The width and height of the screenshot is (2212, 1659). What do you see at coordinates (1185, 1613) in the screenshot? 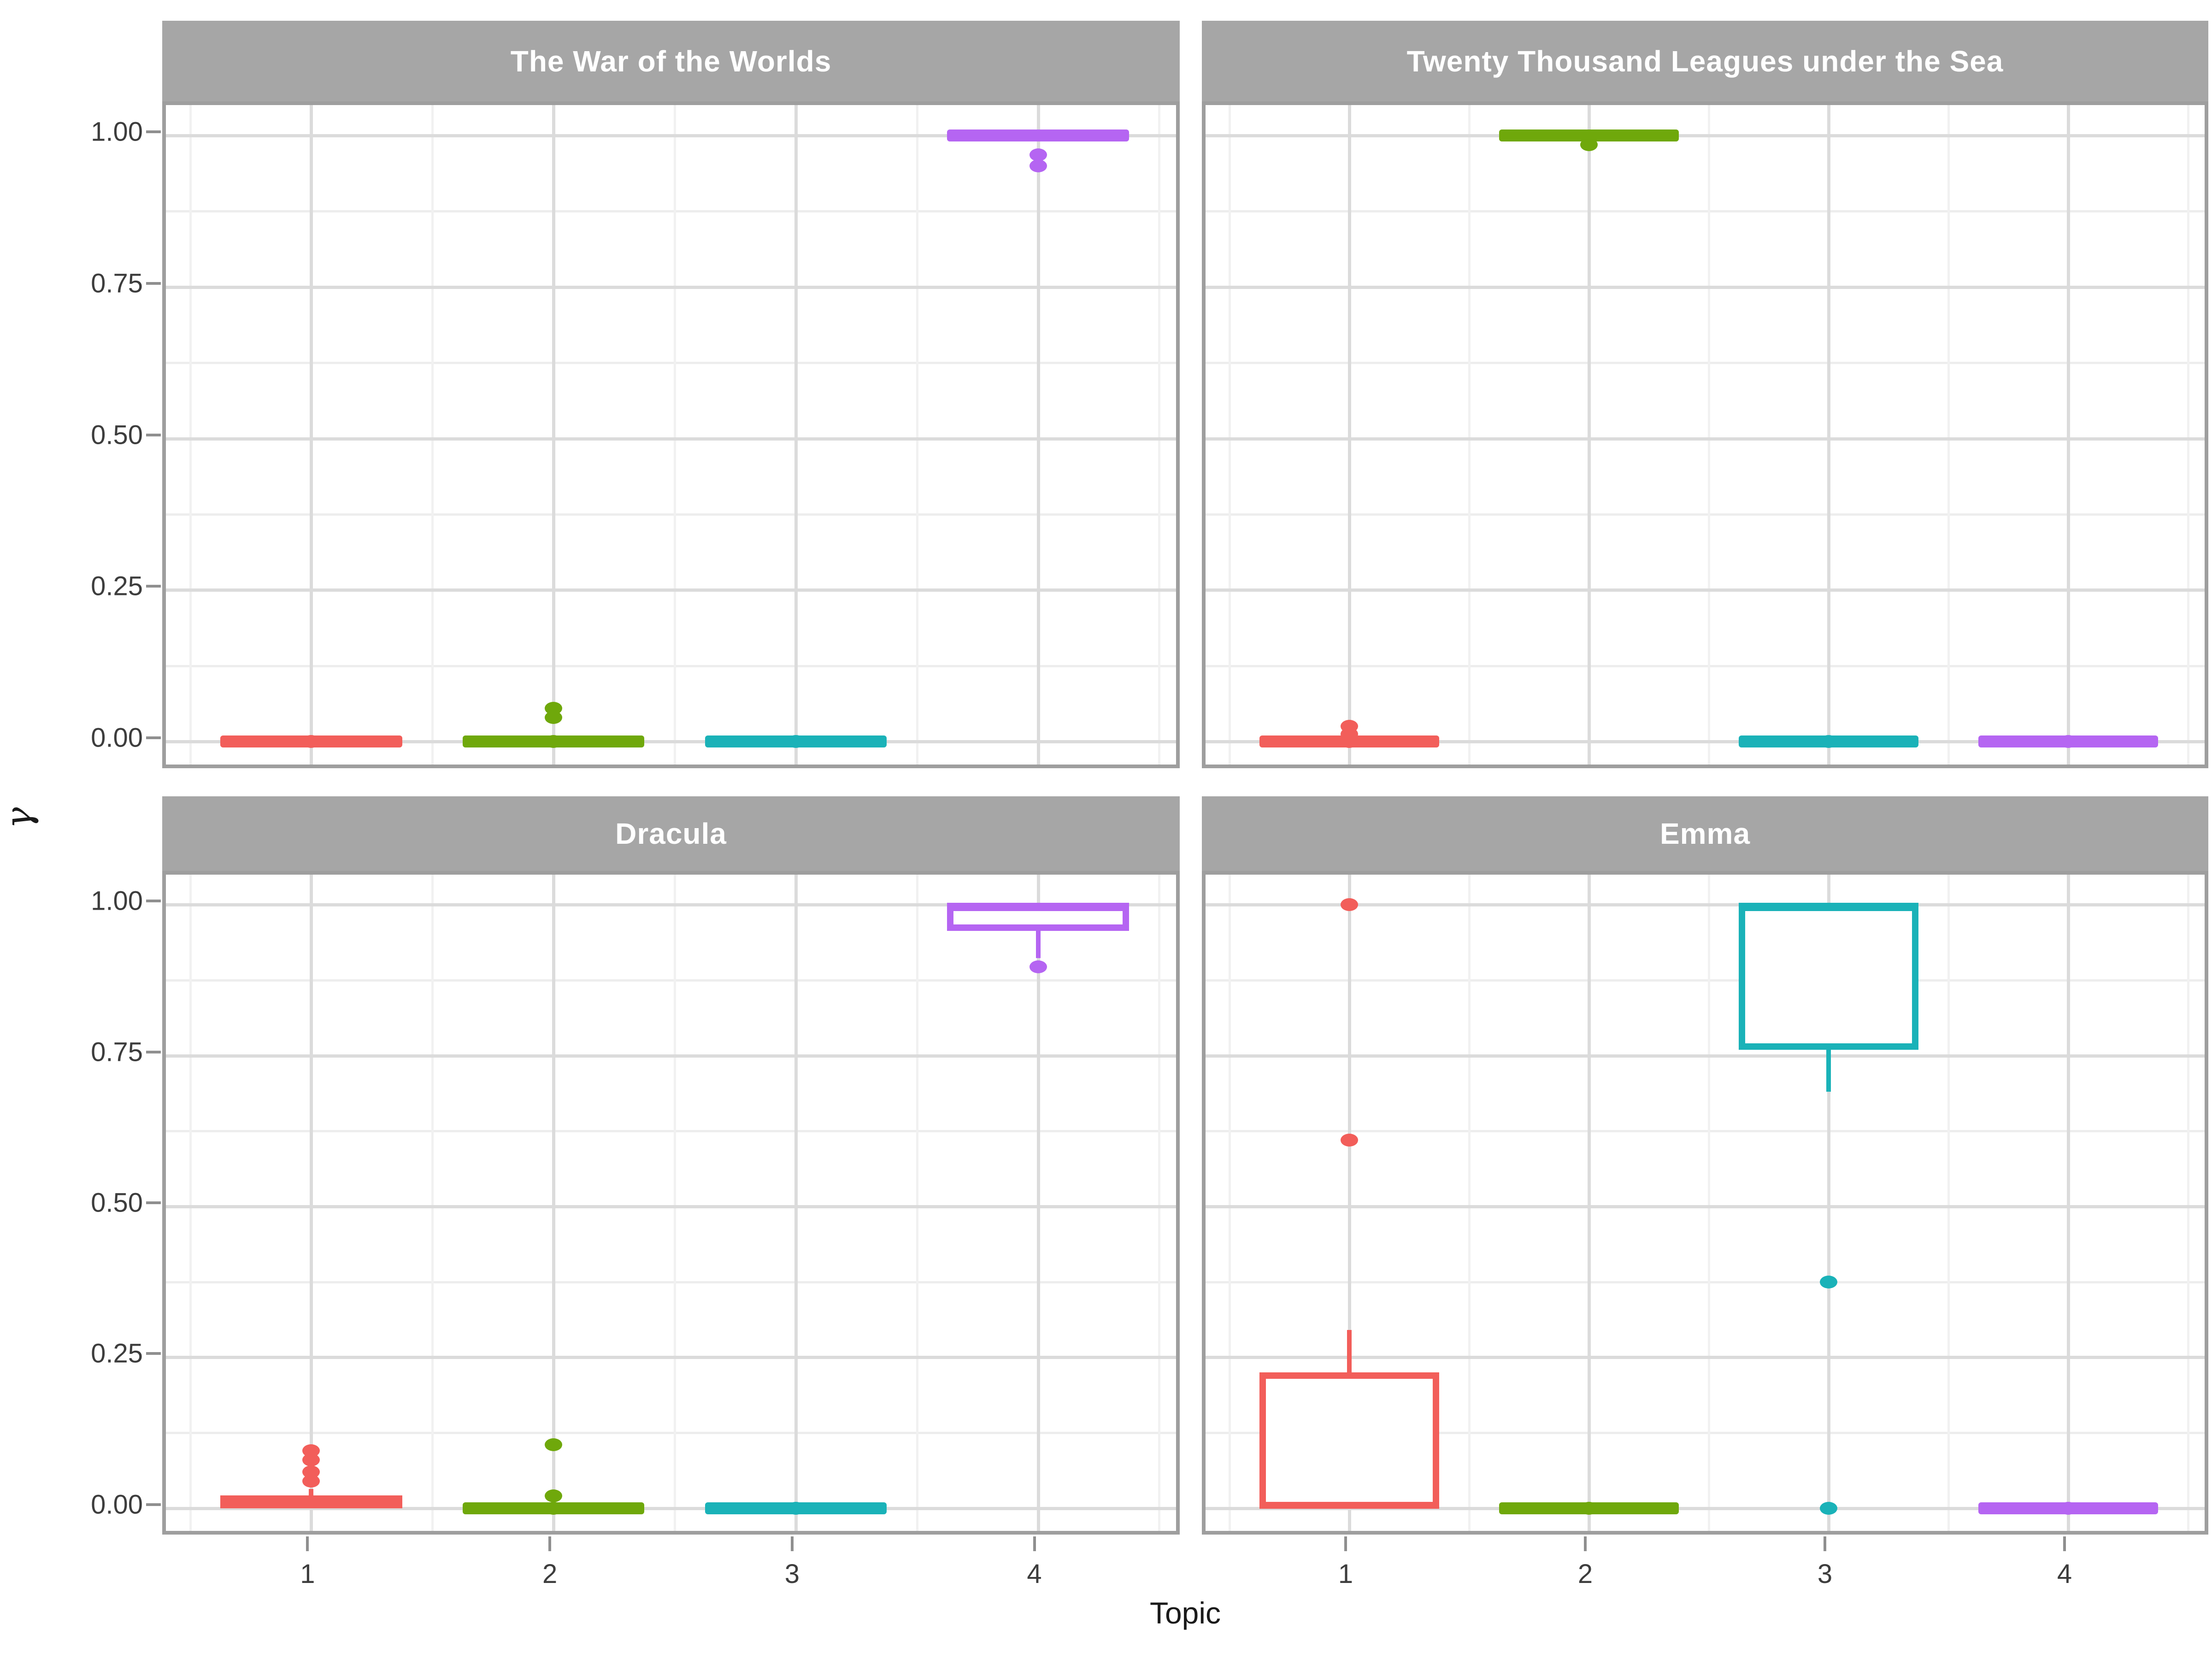
I see `x-axis-title: Topic` at bounding box center [1185, 1613].